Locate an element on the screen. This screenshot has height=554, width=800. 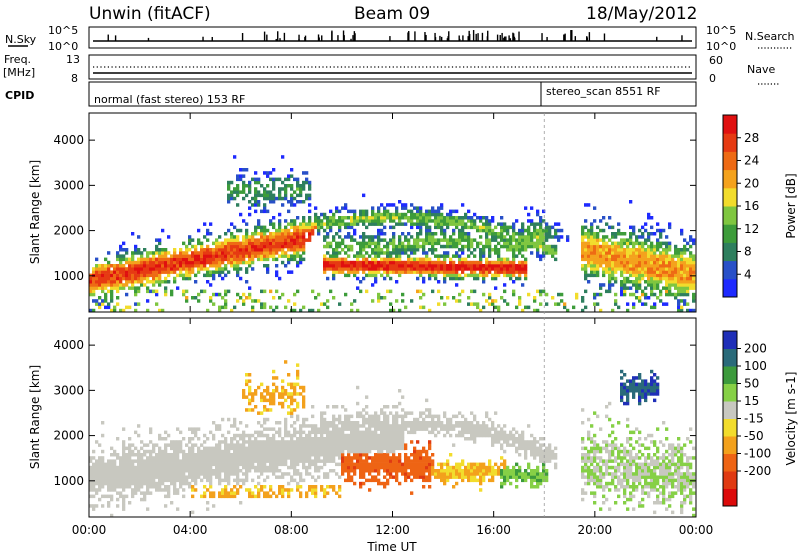
freq-label: Freq. is located at coordinates (17, 59).